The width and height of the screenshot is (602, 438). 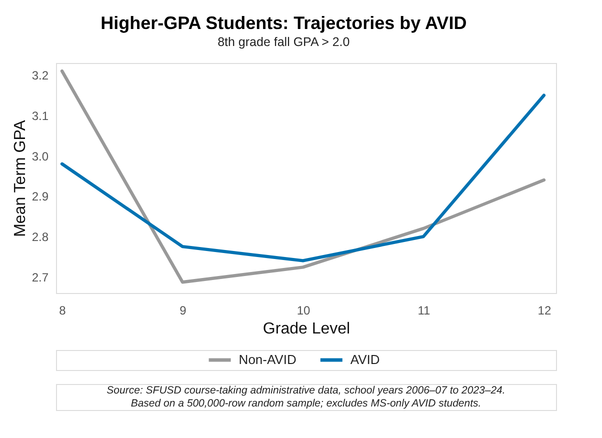 What do you see at coordinates (267, 359) in the screenshot?
I see `legend-label: Non-AVID` at bounding box center [267, 359].